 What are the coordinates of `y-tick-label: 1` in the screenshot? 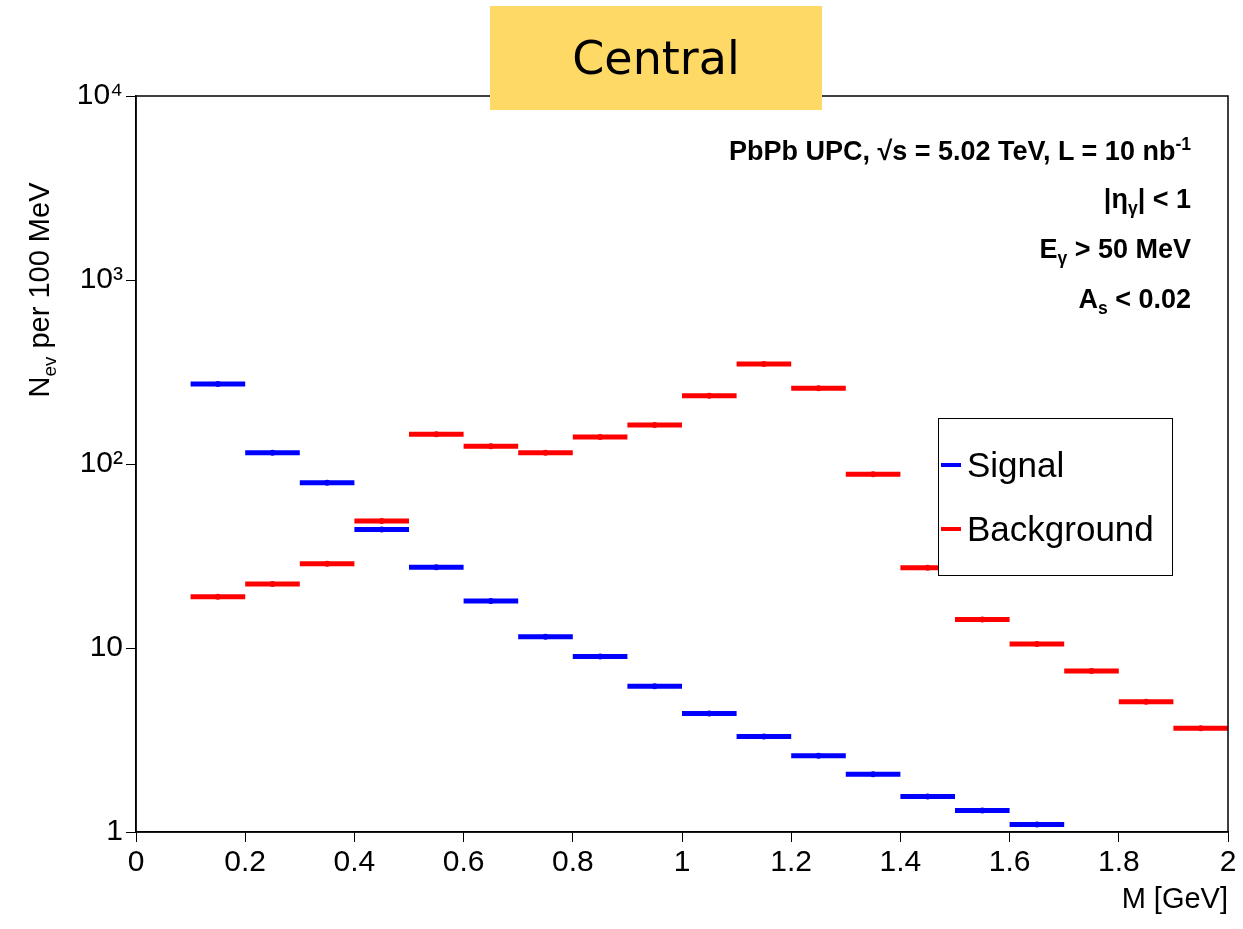 It's located at (114, 830).